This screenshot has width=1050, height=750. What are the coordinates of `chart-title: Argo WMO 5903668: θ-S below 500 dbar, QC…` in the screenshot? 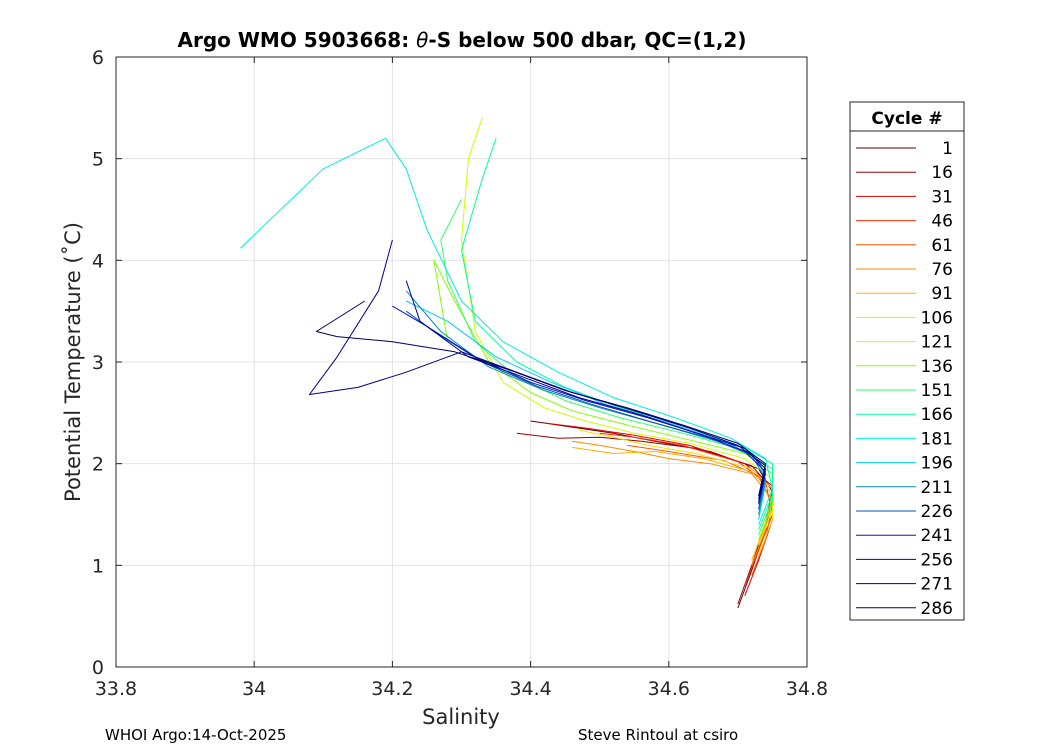 It's located at (462, 40).